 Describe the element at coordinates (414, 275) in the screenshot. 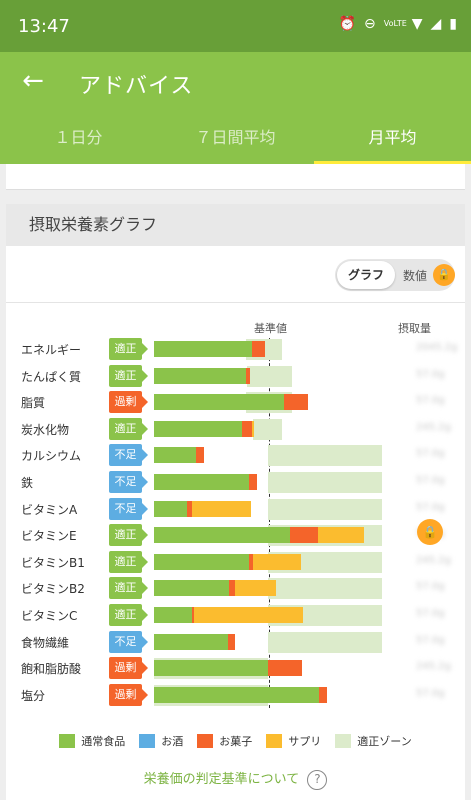

I see `number-view-button: 数値` at that location.